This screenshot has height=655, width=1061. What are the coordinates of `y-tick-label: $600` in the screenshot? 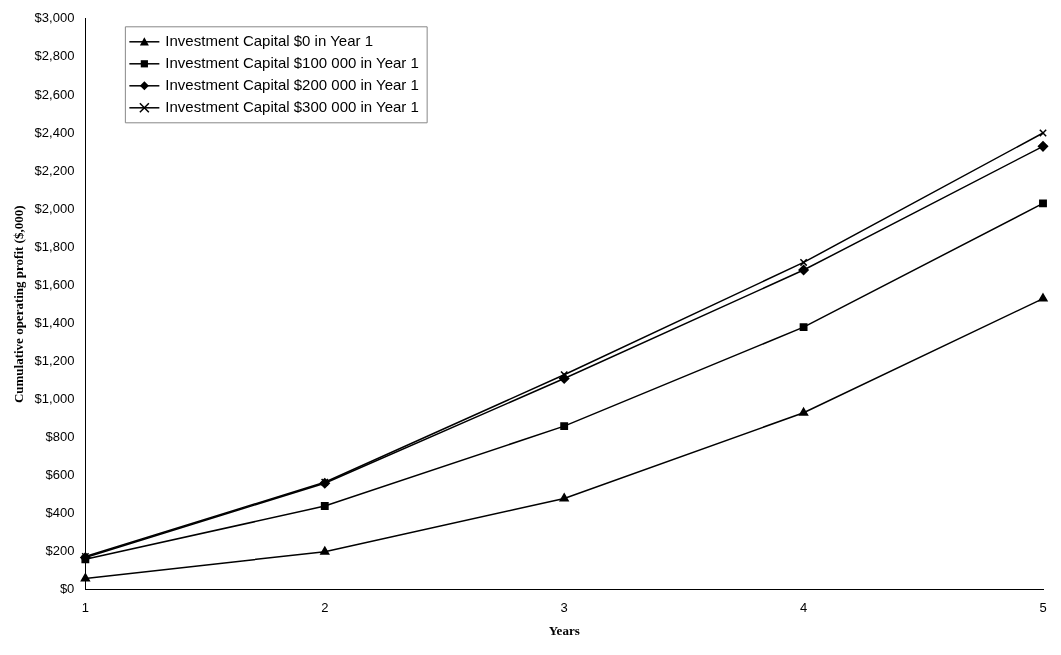 It's located at (60, 475).